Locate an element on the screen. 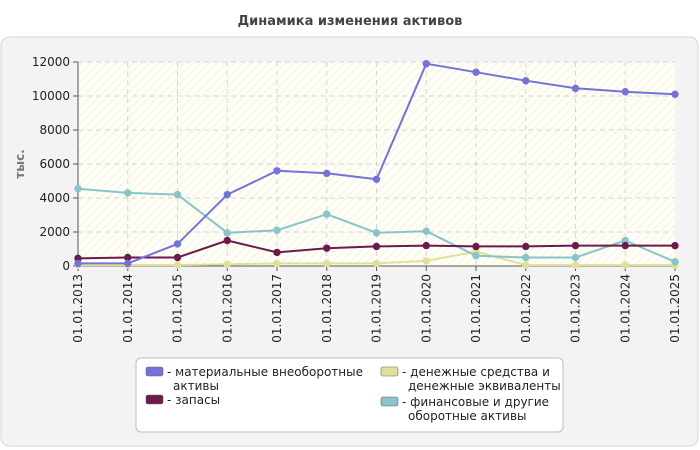 The height and width of the screenshot is (450, 700). legend-label: - финансовые и другие is located at coordinates (475, 402).